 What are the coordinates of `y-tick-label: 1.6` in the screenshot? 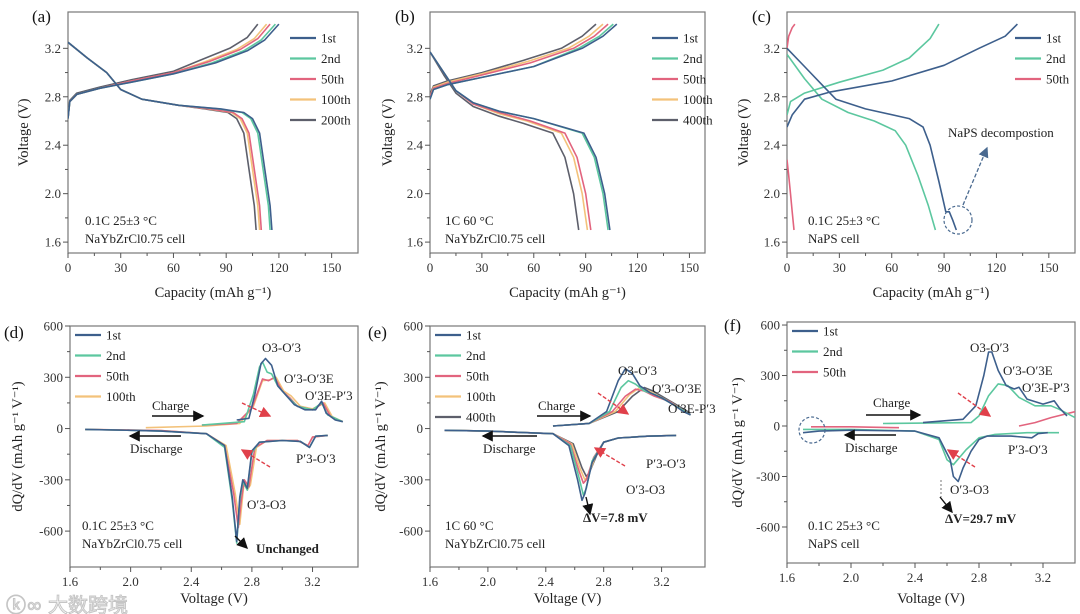 It's located at (415, 242).